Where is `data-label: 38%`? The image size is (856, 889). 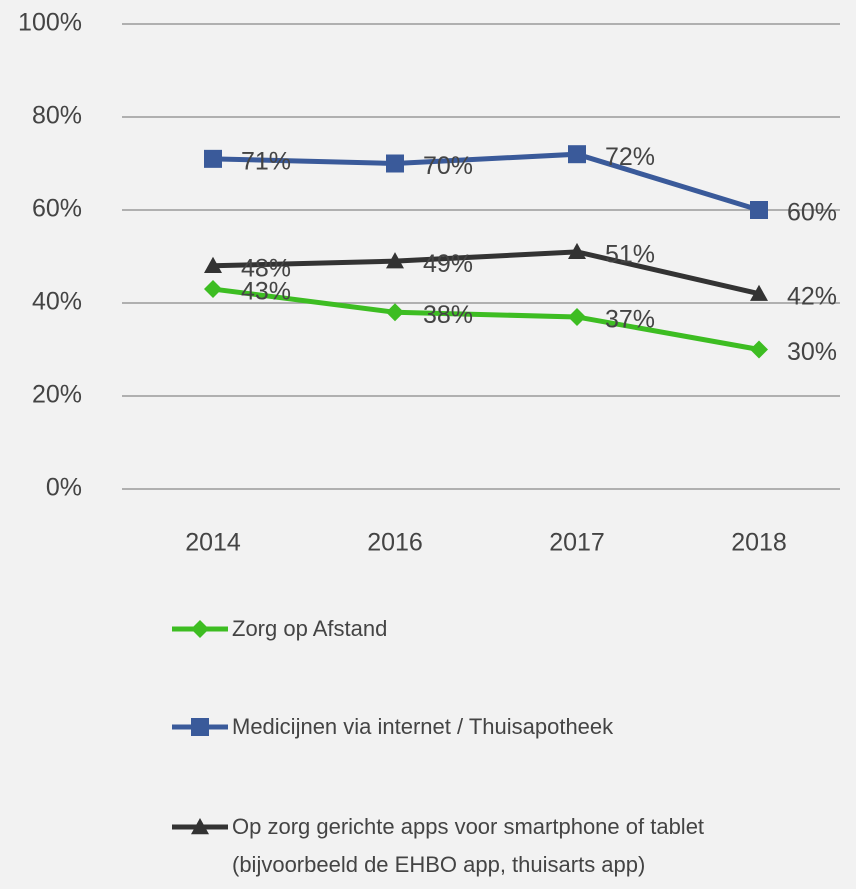 data-label: 38% is located at coordinates (448, 315).